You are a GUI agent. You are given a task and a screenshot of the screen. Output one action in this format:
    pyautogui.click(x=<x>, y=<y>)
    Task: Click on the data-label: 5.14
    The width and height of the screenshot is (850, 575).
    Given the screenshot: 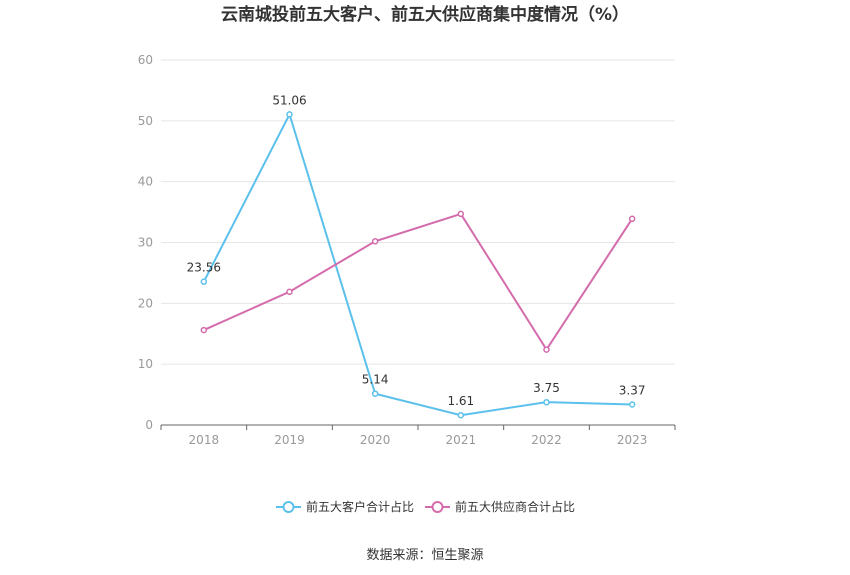 What is the action you would take?
    pyautogui.click(x=375, y=380)
    